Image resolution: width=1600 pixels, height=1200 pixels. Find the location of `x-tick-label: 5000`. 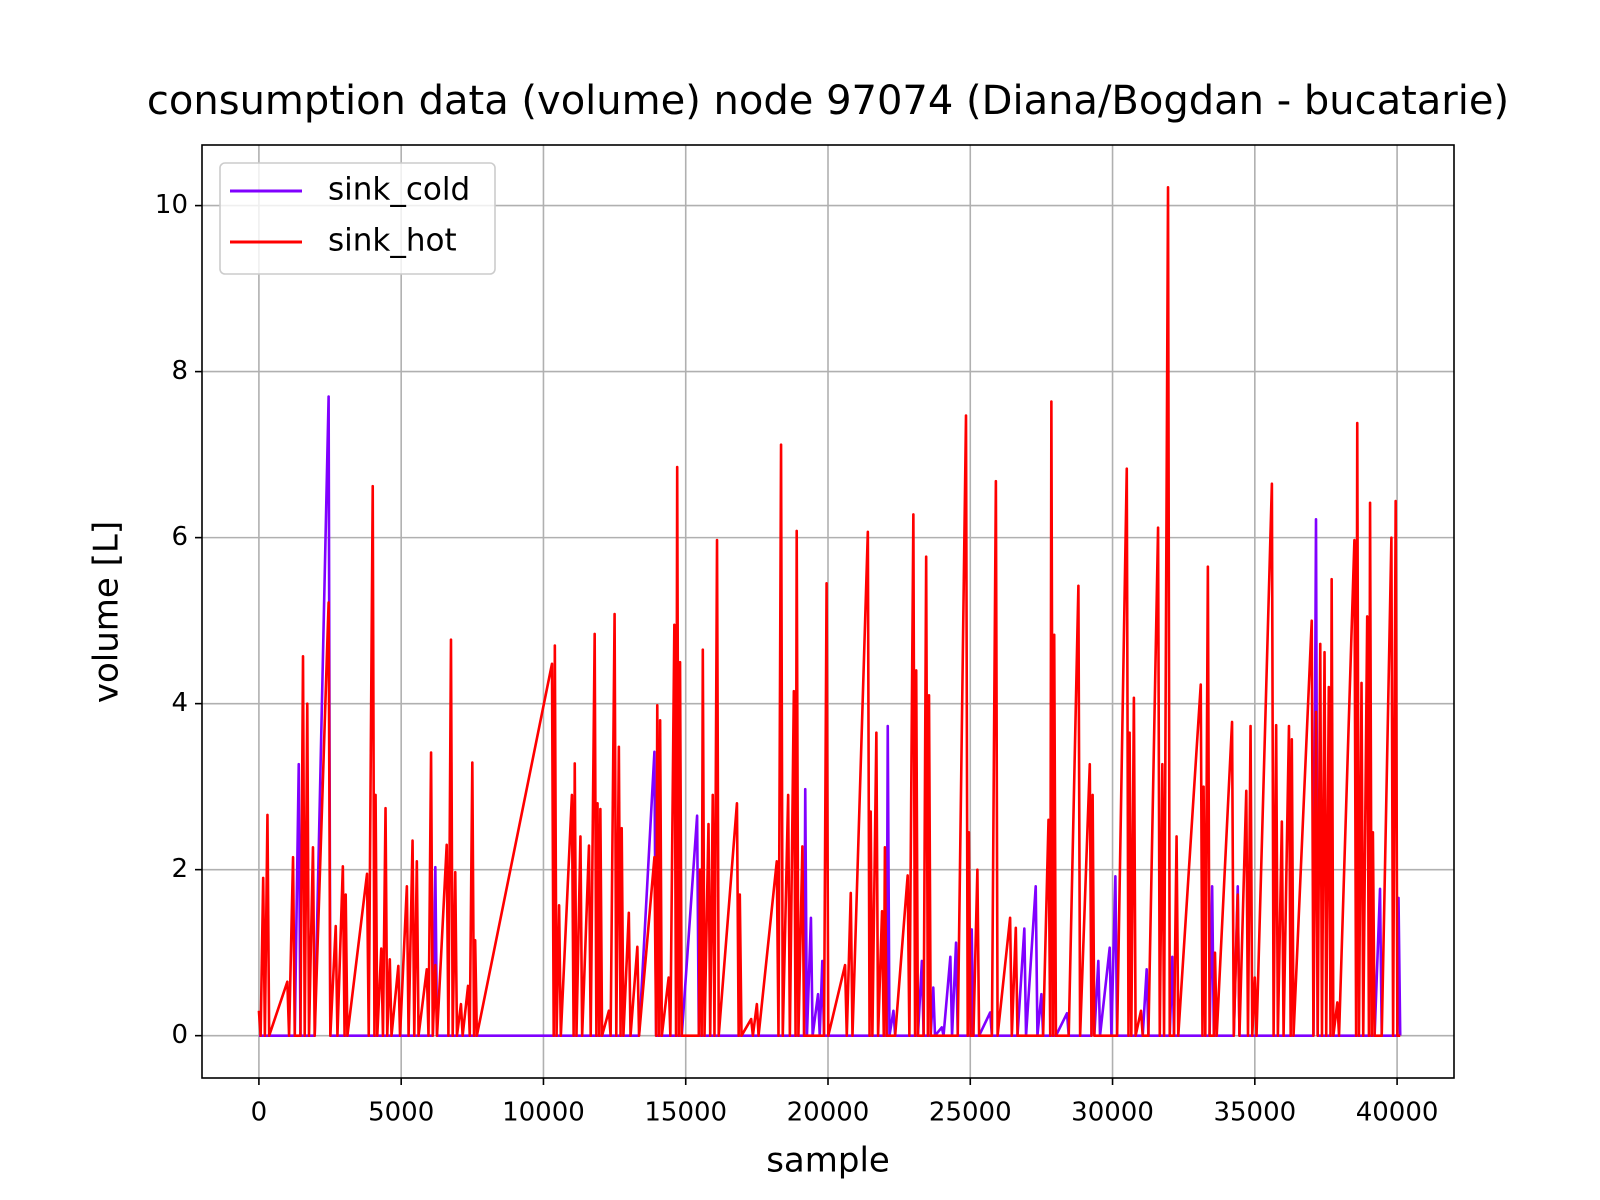

x-tick-label: 5000 is located at coordinates (401, 1113).